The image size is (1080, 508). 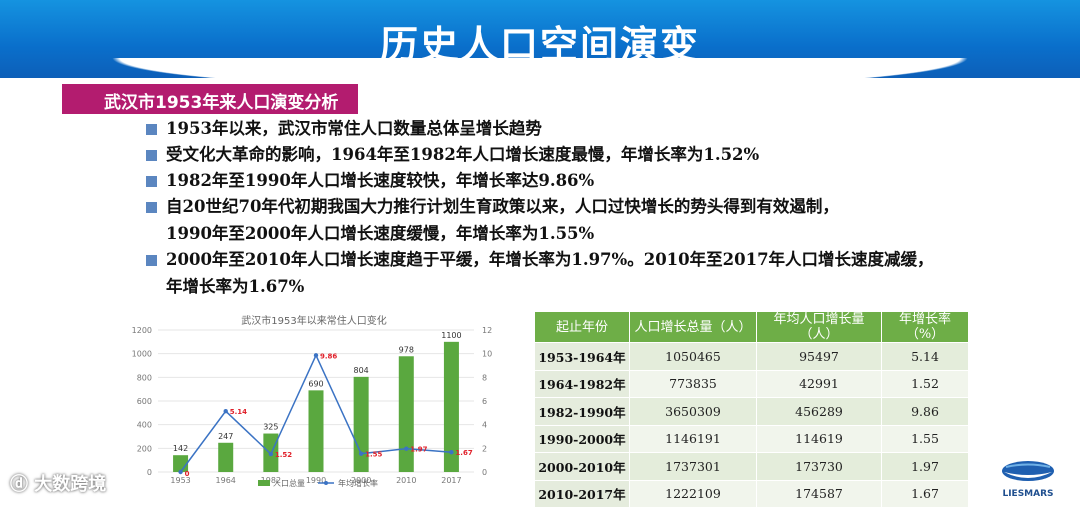 I want to click on table-cell-value: 5.14, so click(x=925, y=356).